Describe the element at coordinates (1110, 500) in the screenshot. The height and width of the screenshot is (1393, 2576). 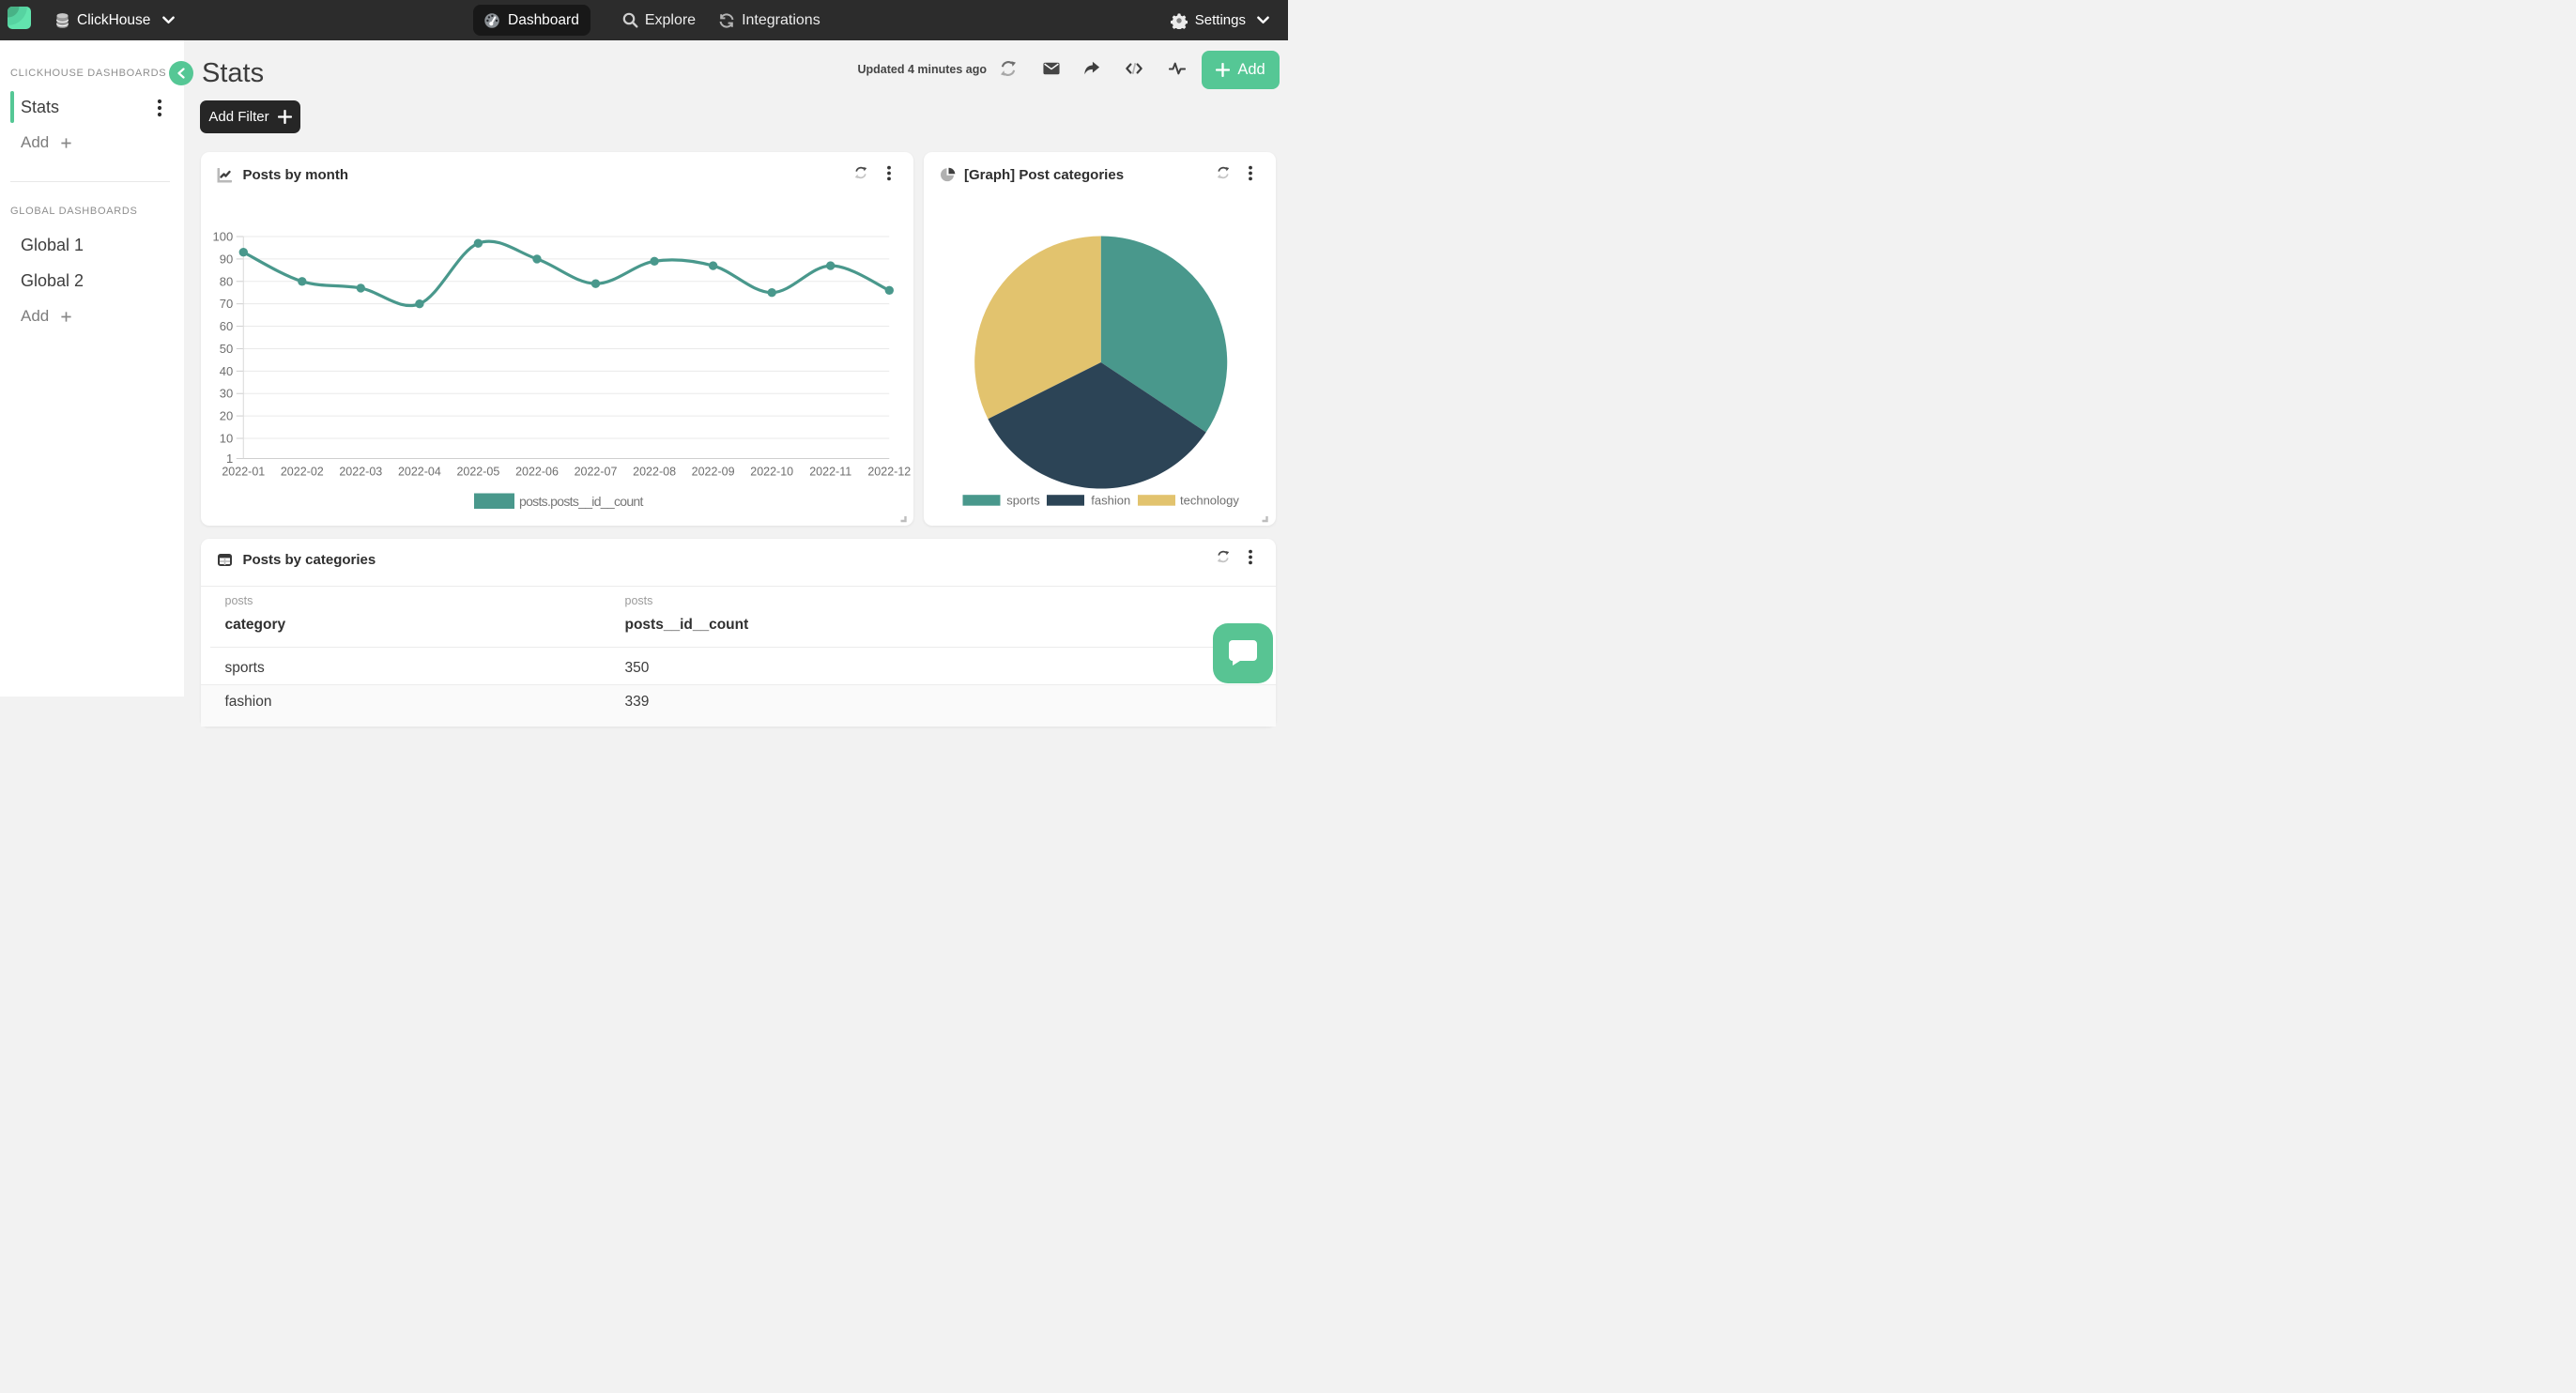
I see `svg-text: fashion` at that location.